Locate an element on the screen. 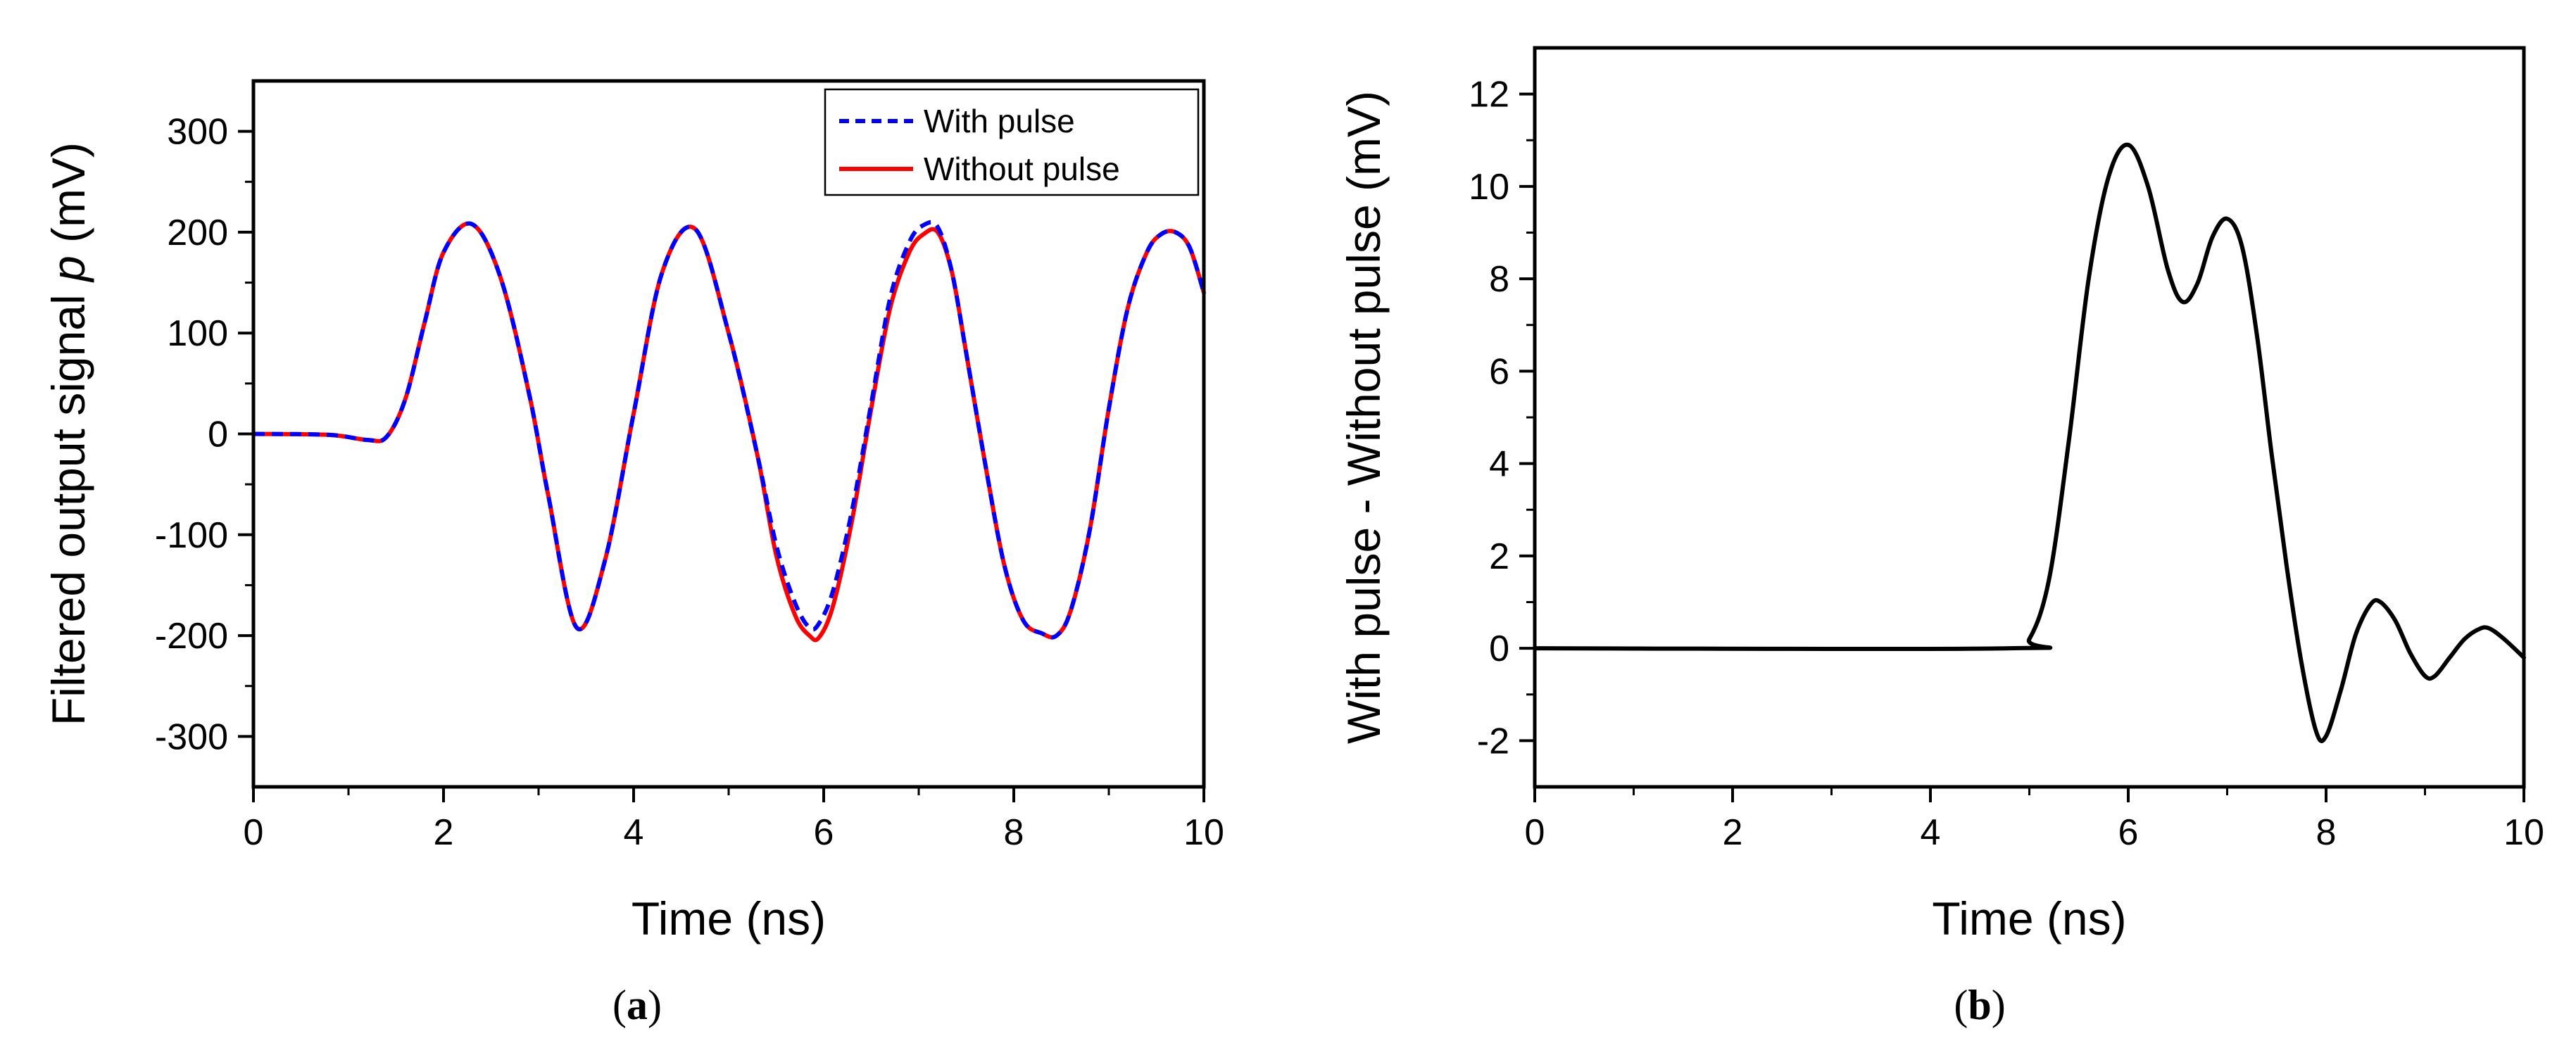 The width and height of the screenshot is (2576, 1055). x-axis-title-a: Time (ns) is located at coordinates (729, 918).